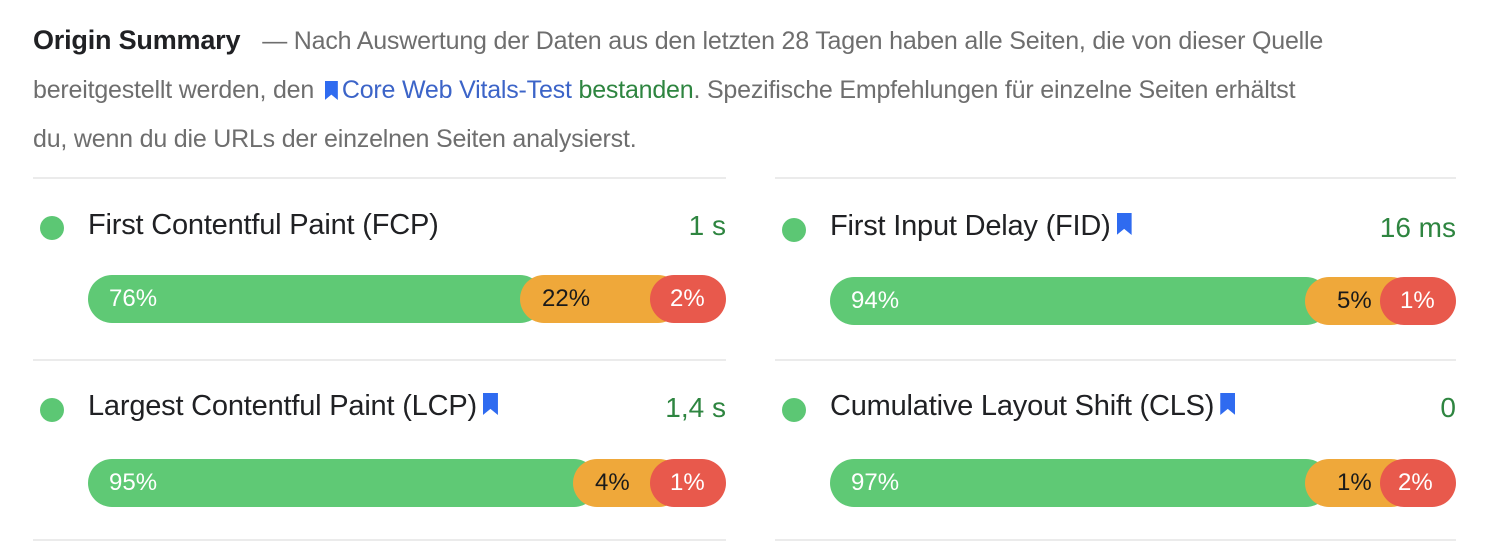 The height and width of the screenshot is (558, 1494). I want to click on distribution-bar: 97% 1% 2%, so click(1143, 483).